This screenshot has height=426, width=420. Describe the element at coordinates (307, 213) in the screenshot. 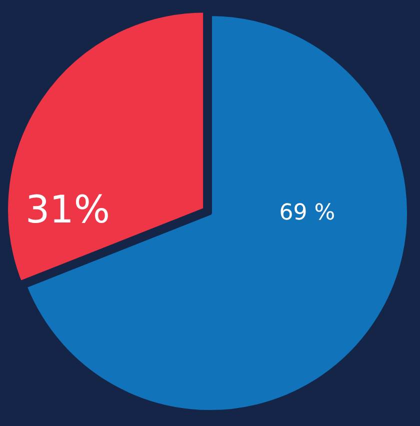

I see `data-label: 69 %` at that location.